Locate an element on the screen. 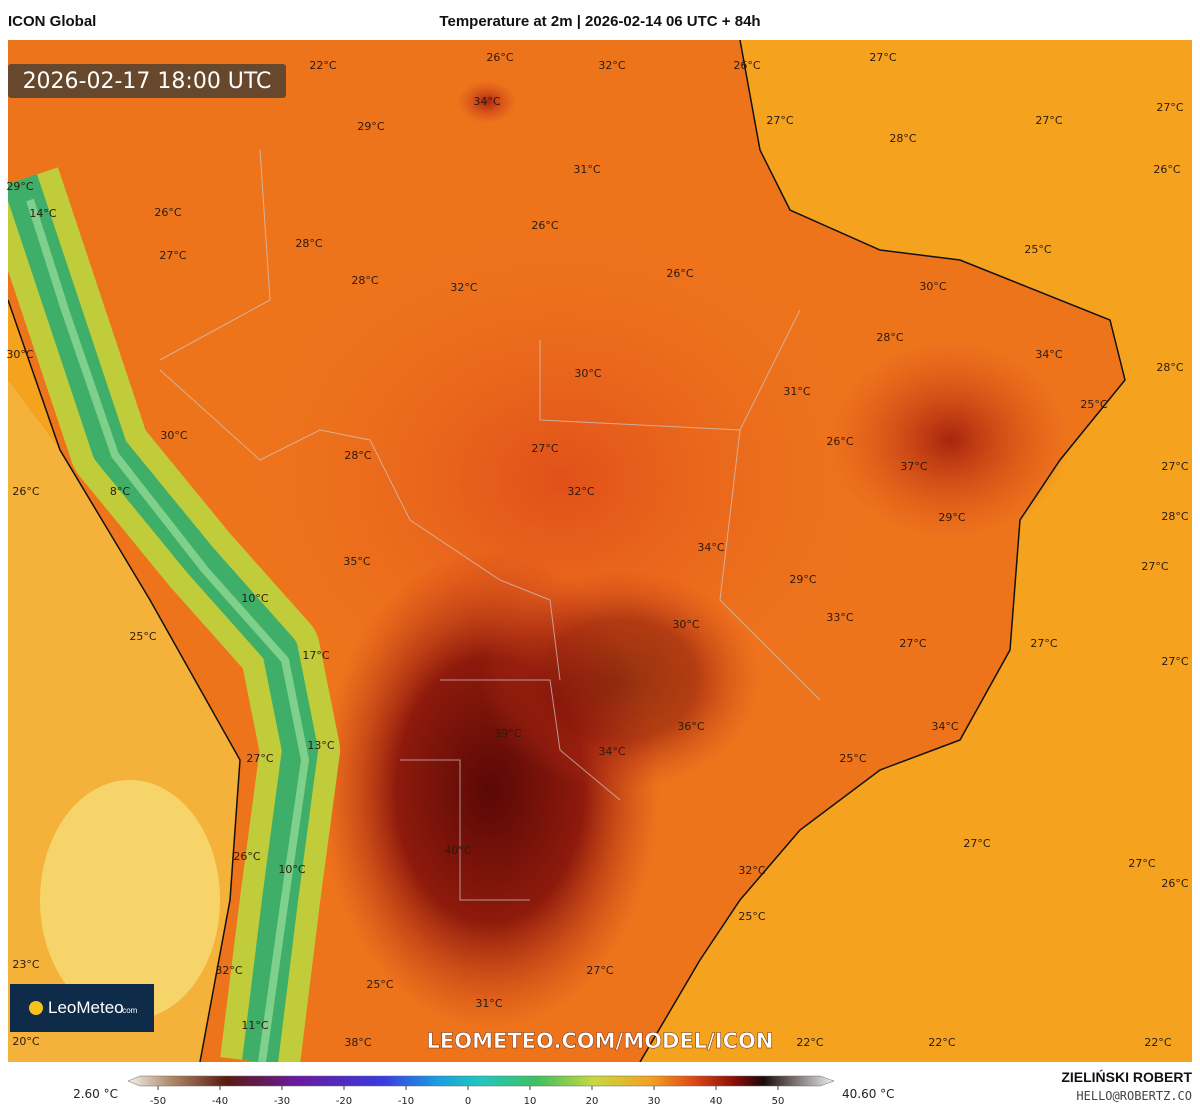 The width and height of the screenshot is (1200, 1108). colorbar-tick-label: -30 is located at coordinates (282, 1101).